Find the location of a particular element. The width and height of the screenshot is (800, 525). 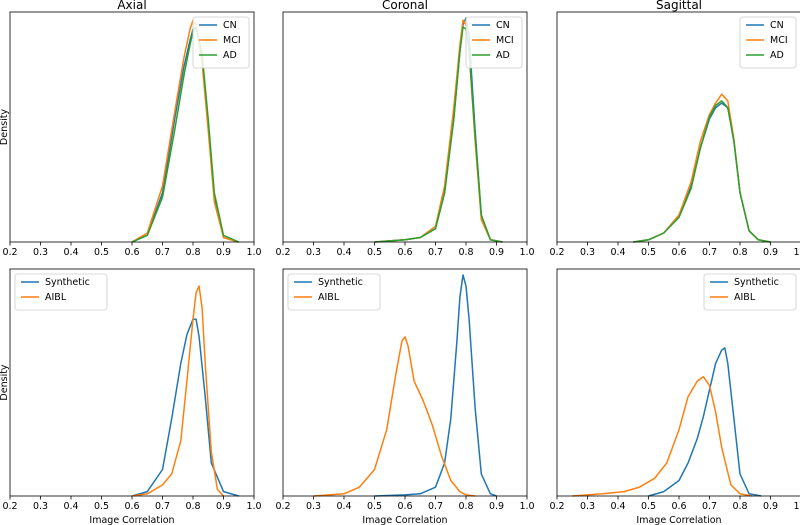

chart-title: Sagittal is located at coordinates (679, 6).